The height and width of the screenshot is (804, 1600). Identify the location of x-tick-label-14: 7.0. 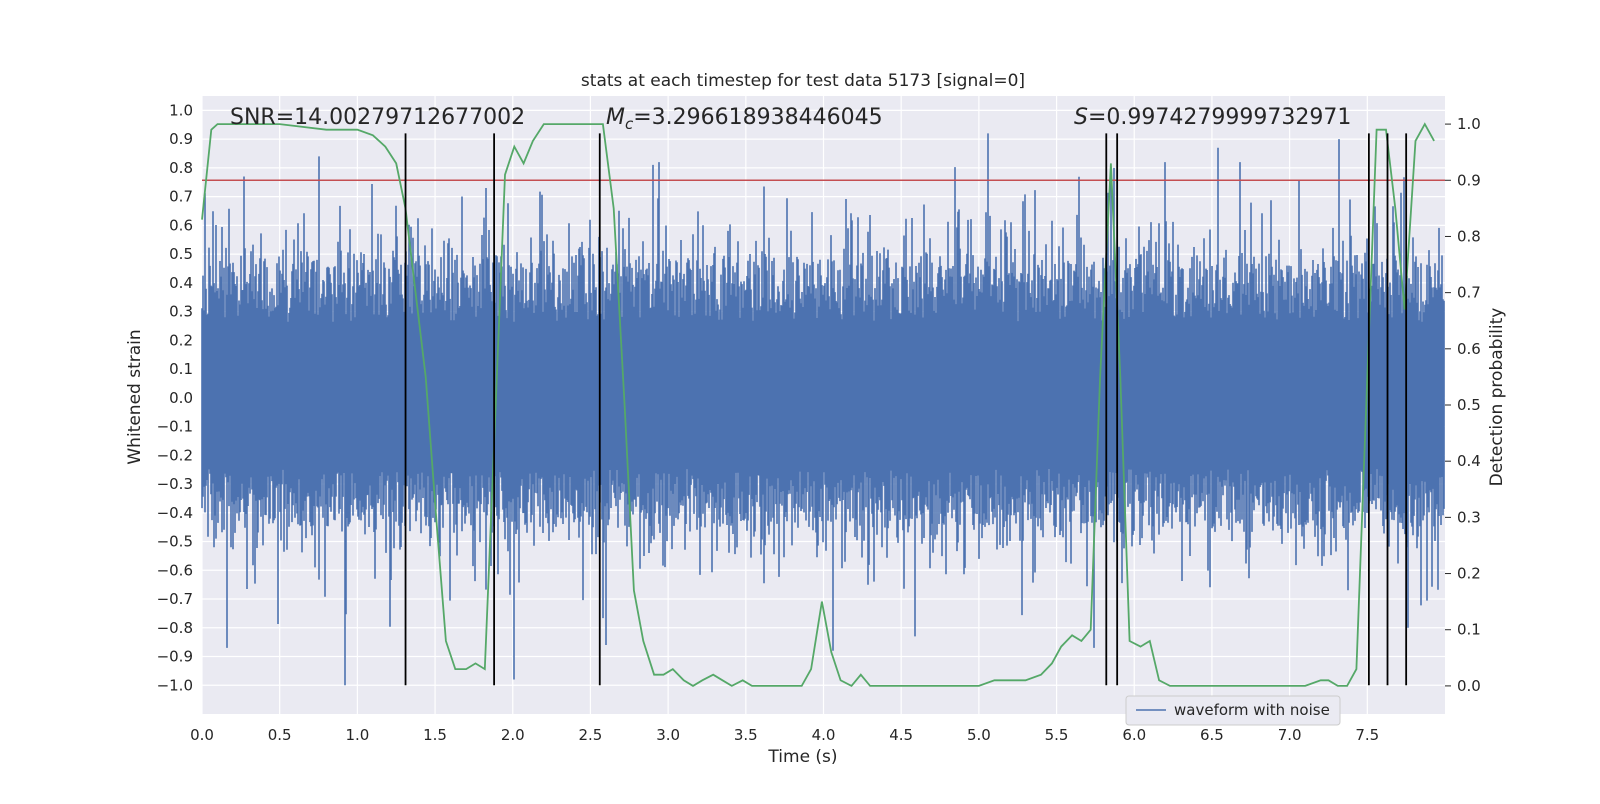
(1290, 735).